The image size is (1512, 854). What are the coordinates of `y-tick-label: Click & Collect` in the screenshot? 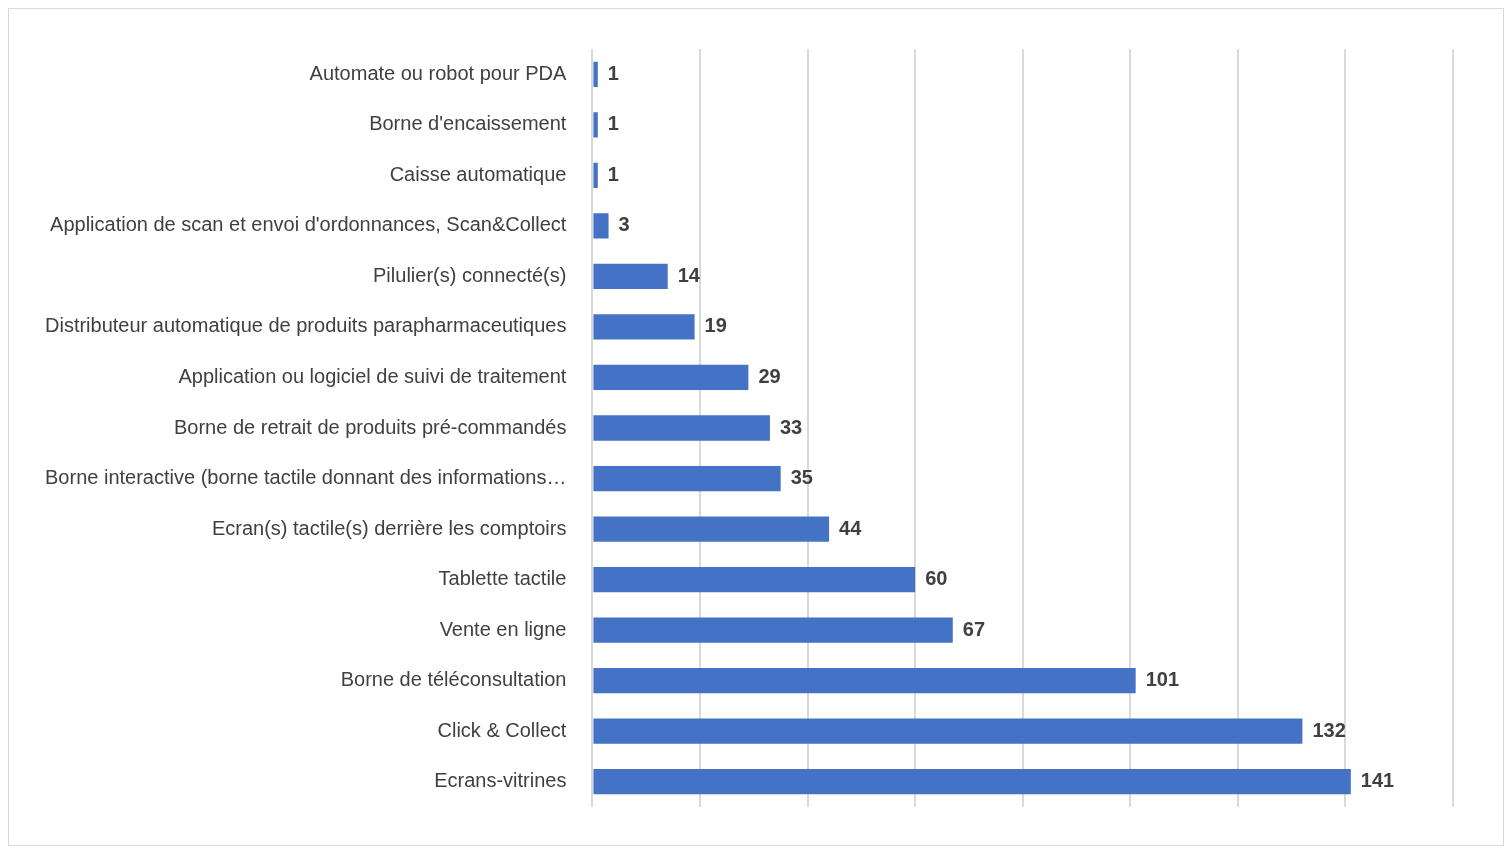 It's located at (502, 729).